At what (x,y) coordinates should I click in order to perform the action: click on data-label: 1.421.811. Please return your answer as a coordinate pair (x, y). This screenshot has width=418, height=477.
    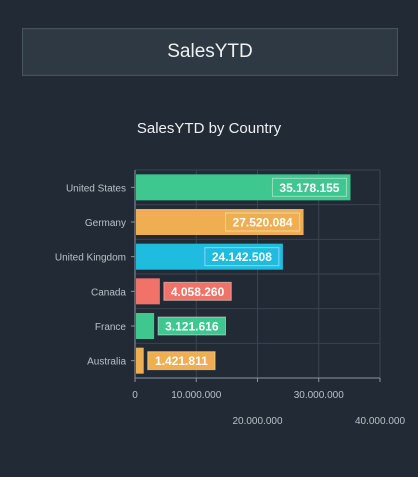
    Looking at the image, I should click on (181, 361).